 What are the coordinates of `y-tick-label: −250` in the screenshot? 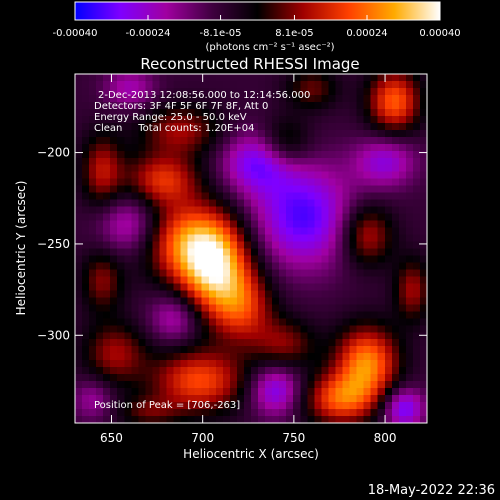 It's located at (53, 244).